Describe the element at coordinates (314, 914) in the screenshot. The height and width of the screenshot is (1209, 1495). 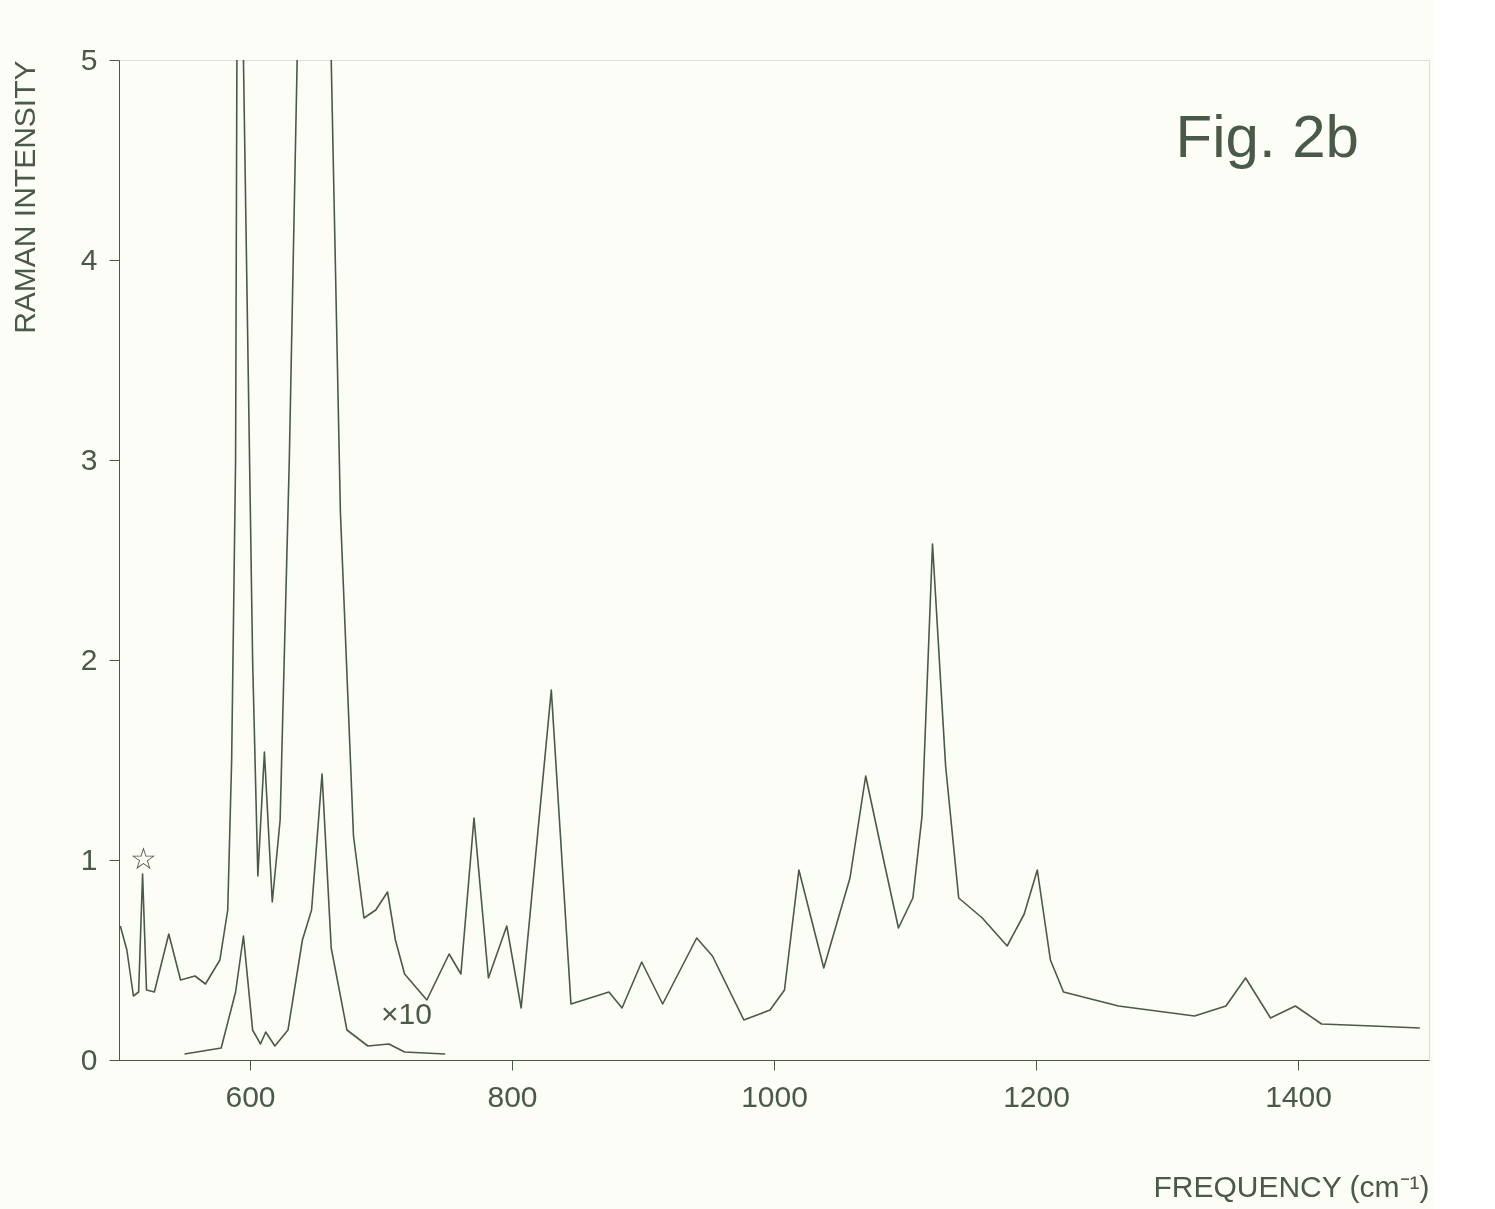
I see `line-series` at that location.